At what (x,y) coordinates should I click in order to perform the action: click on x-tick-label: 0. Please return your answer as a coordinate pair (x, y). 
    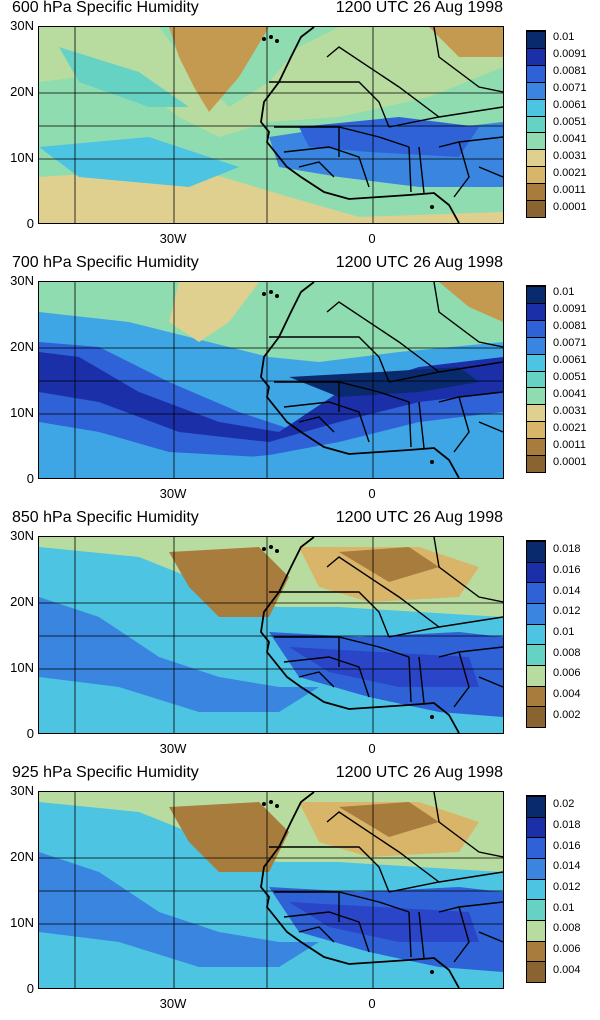
    Looking at the image, I should click on (372, 1003).